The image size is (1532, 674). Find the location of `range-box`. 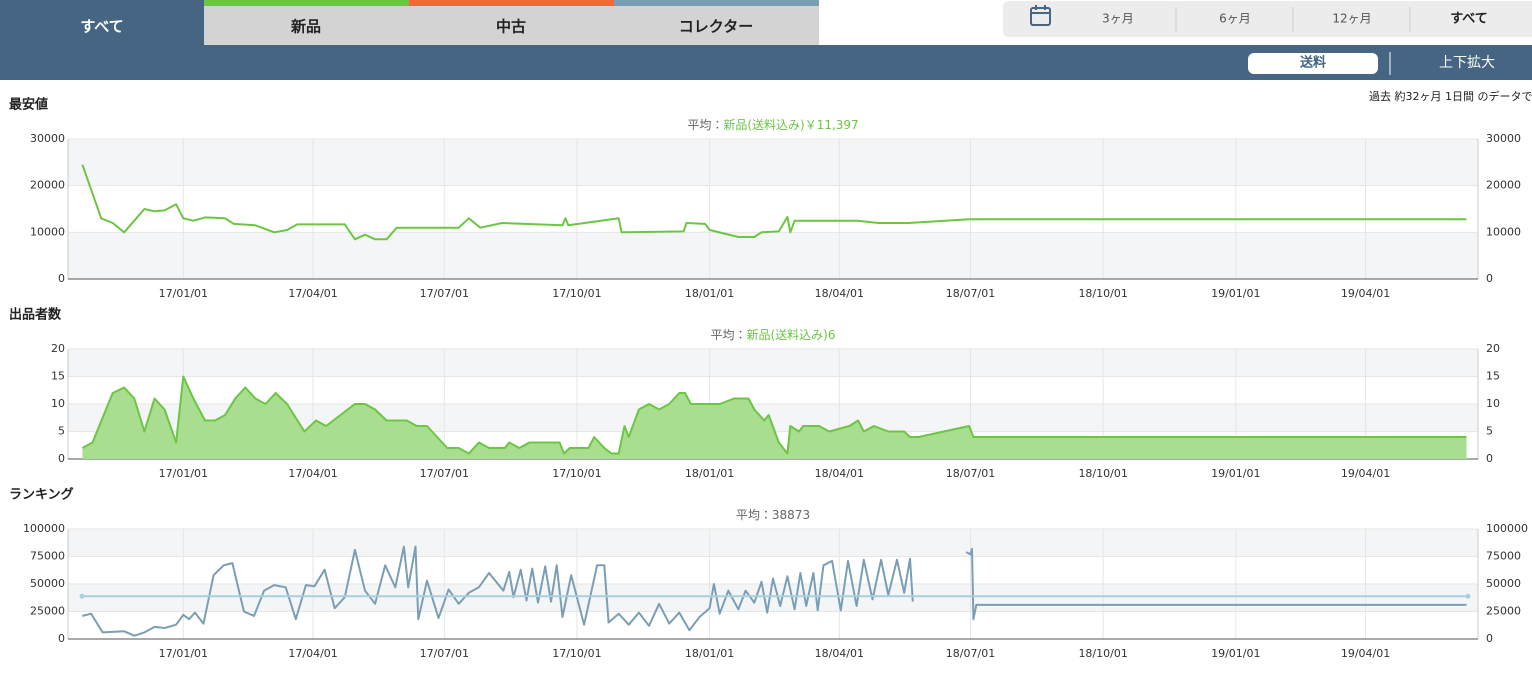

range-box is located at coordinates (1267, 19).